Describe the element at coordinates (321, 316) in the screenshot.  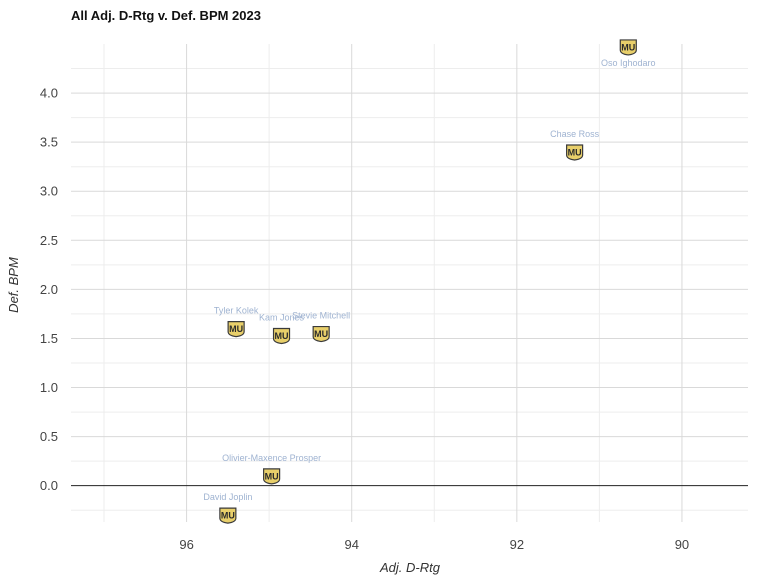
I see `point-label: Stevie Mitchell` at that location.